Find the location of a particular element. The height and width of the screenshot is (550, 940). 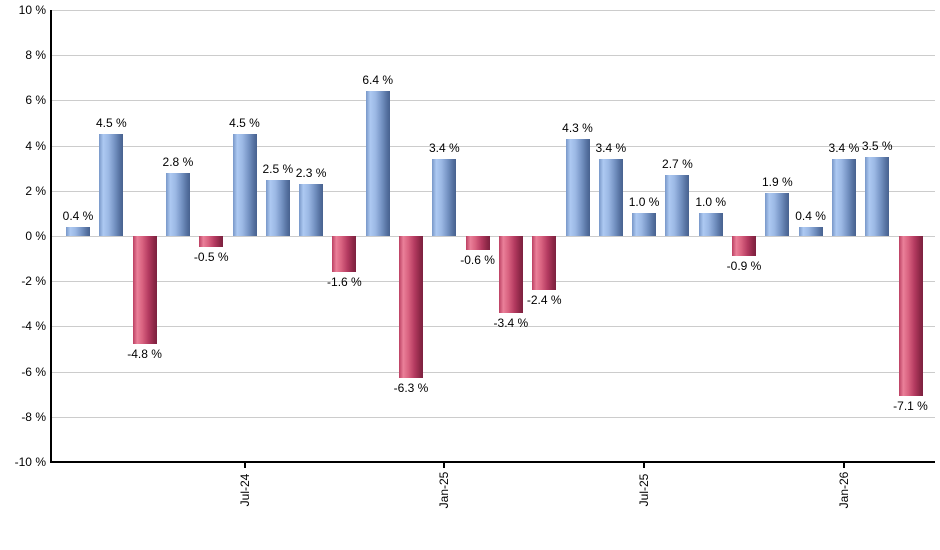

bar-value-label-Jun-24: -0.5 % is located at coordinates (211, 257).